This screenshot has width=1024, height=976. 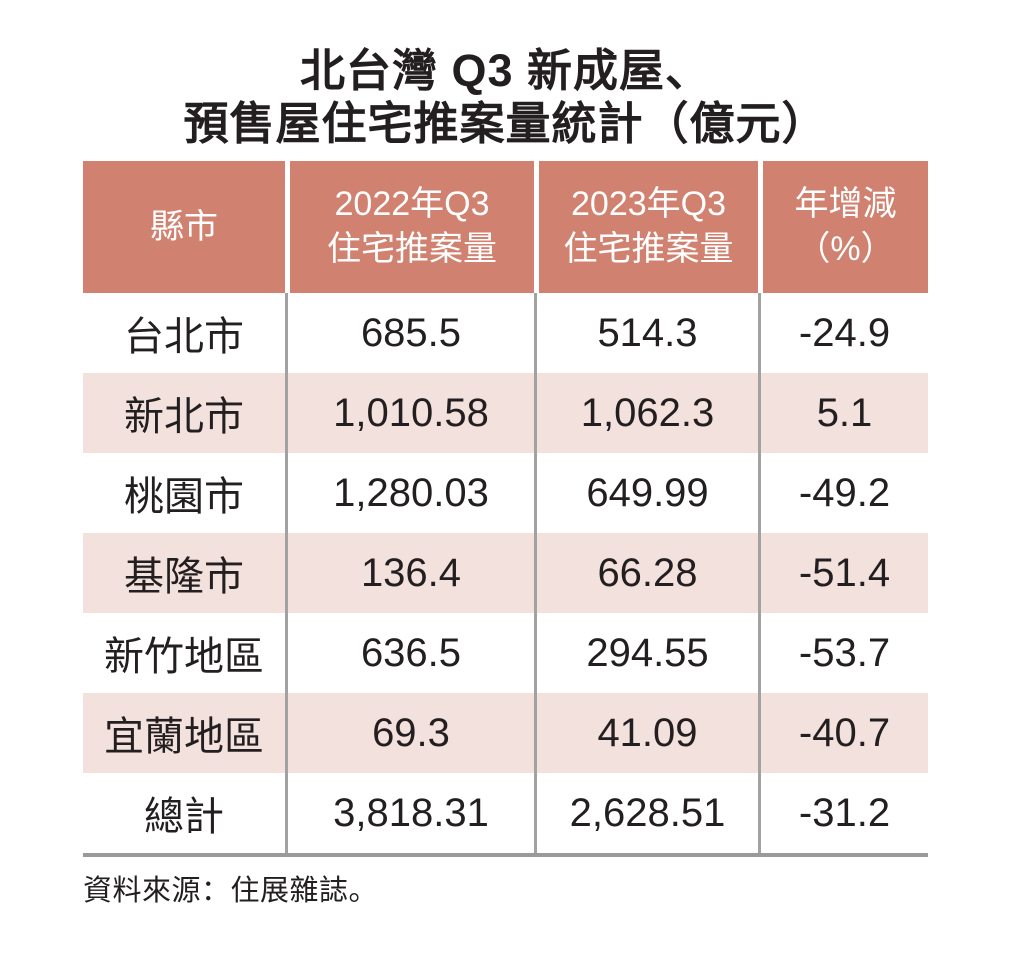 What do you see at coordinates (646, 813) in the screenshot?
I see `cell-2023: 2,628.51` at bounding box center [646, 813].